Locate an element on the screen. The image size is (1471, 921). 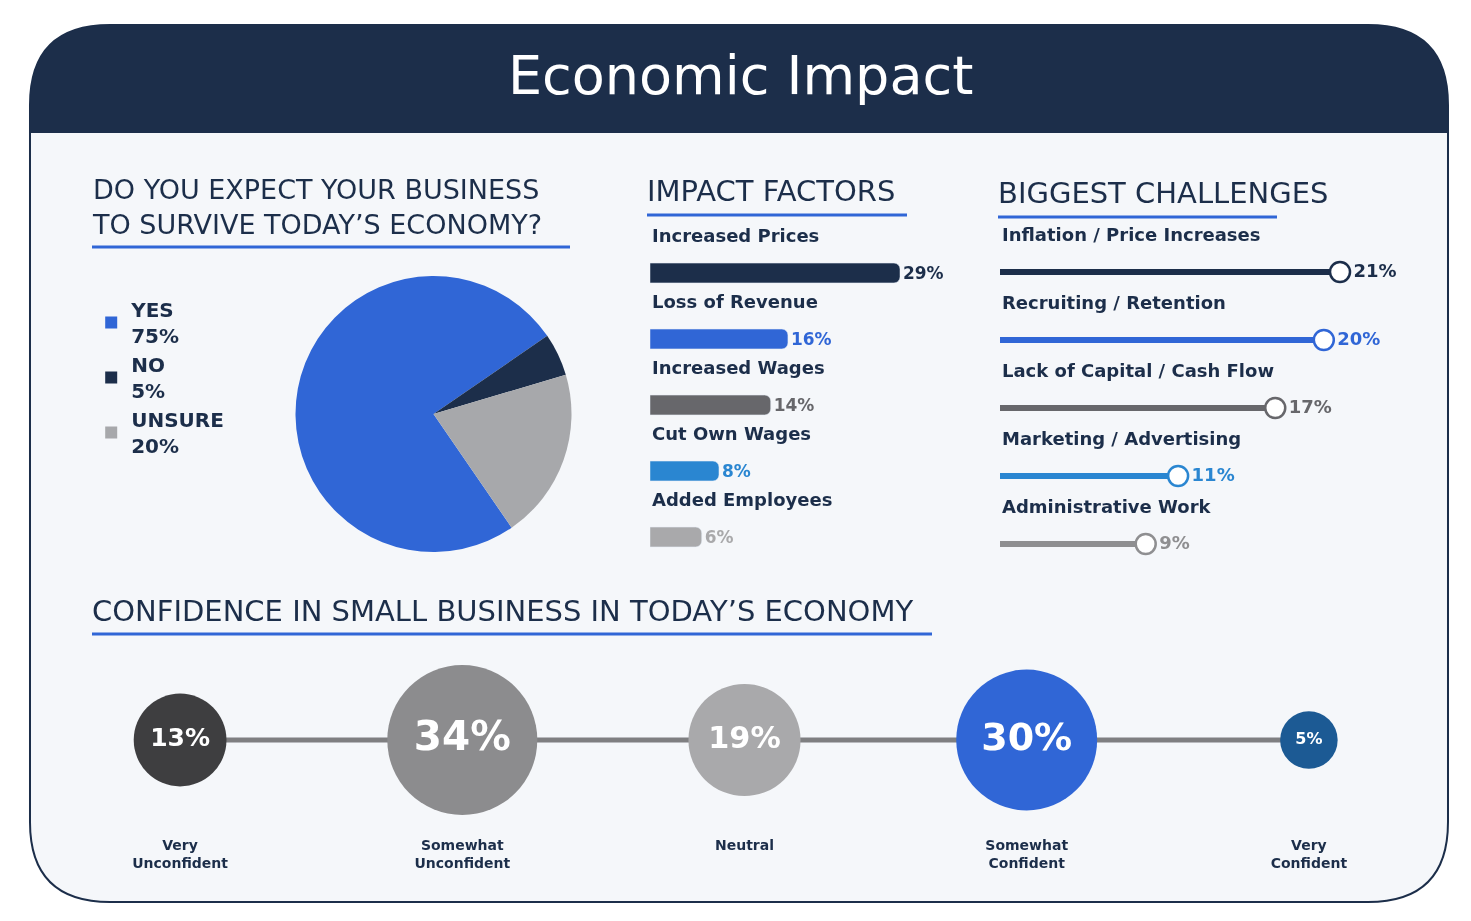
category-label: Neutral is located at coordinates (744, 845).